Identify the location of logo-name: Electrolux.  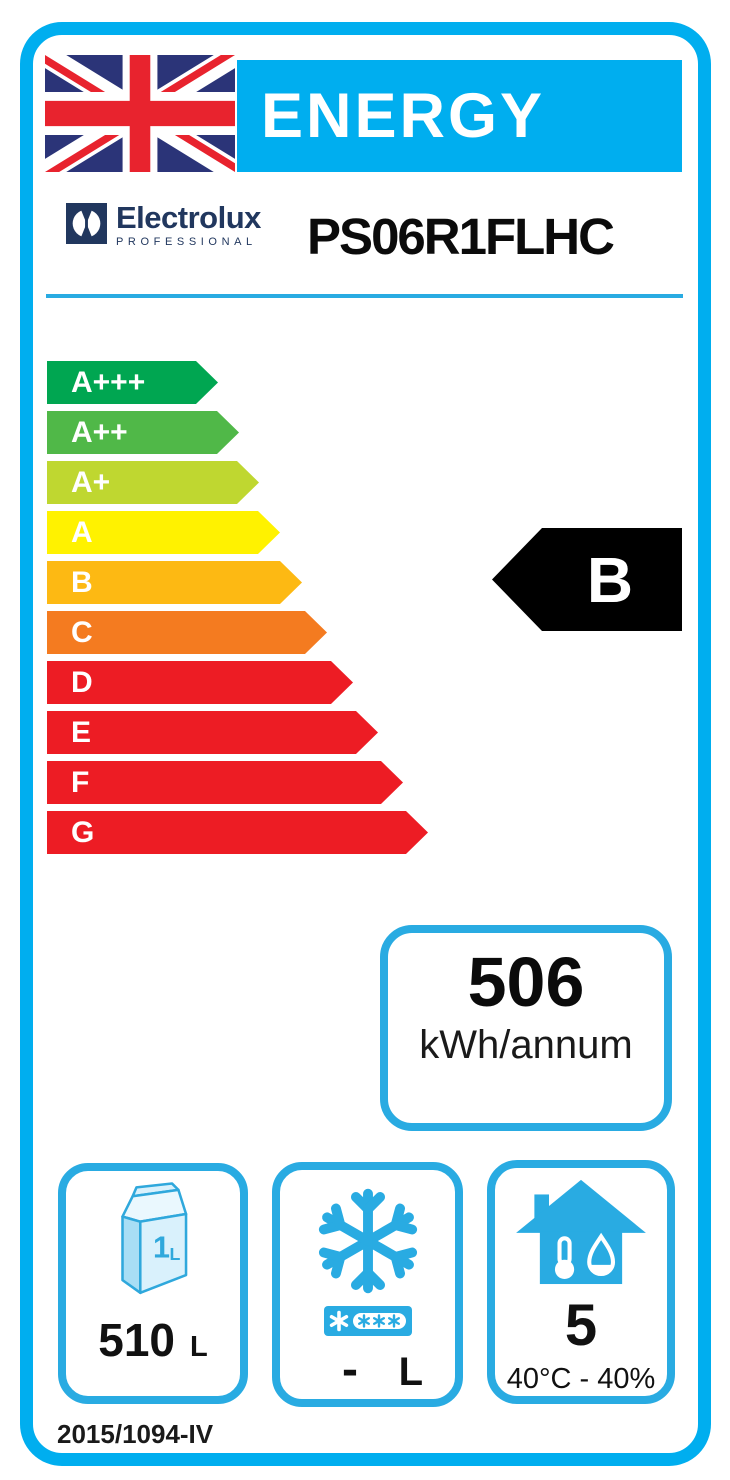
(188, 217).